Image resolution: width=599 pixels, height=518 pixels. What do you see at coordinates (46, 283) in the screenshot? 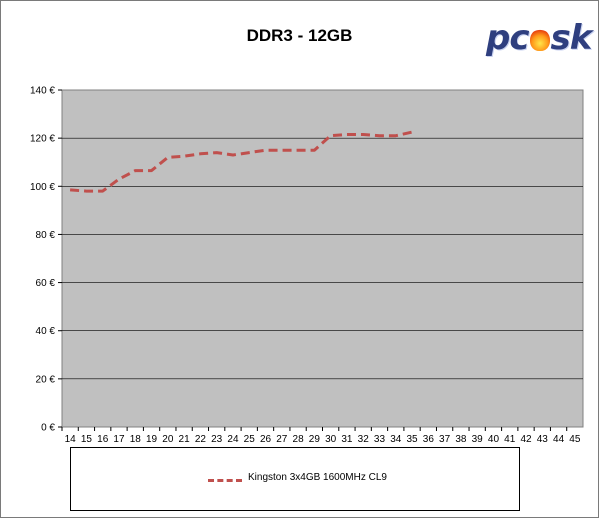
I see `y-tick-label: 60 €` at bounding box center [46, 283].